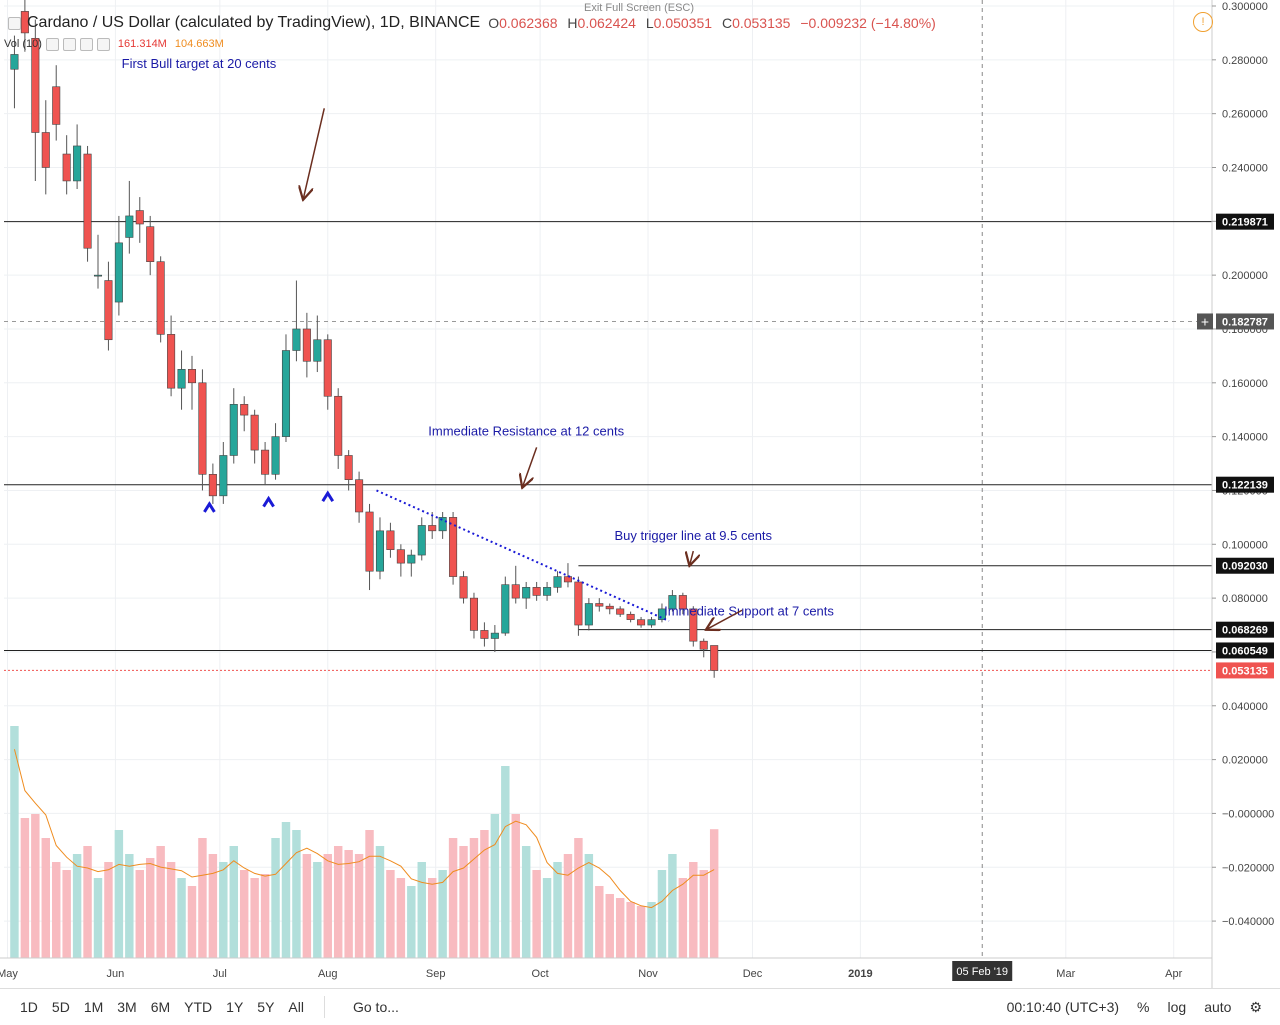  I want to click on collapse-icon, so click(14, 23).